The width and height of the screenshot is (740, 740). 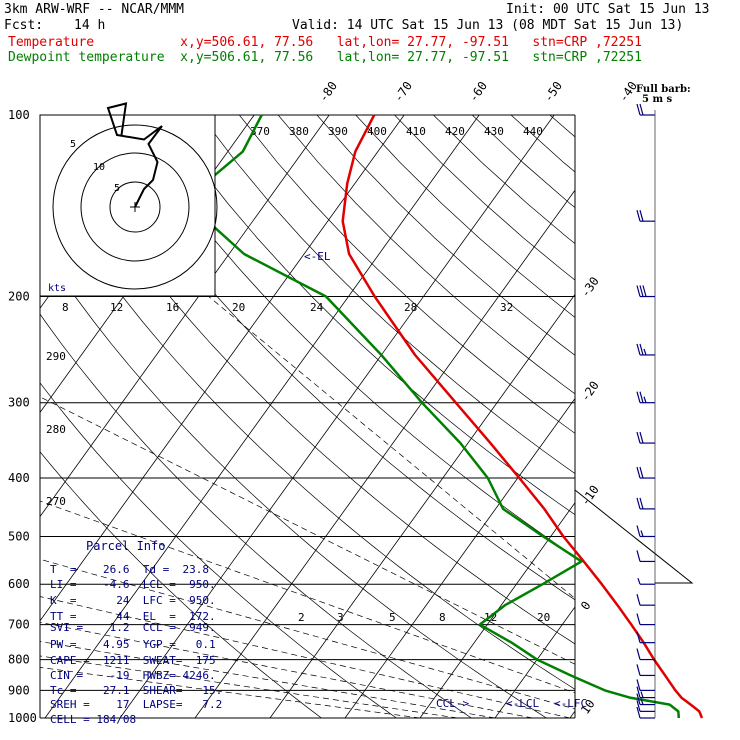 I want to click on hodo-speed-label: 12, so click(x=116, y=307).